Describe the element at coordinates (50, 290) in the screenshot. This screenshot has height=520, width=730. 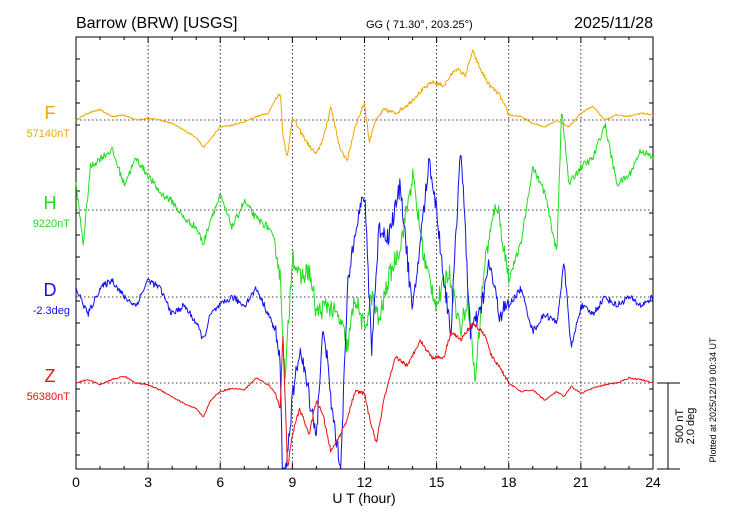
I see `series-name-d: D` at that location.